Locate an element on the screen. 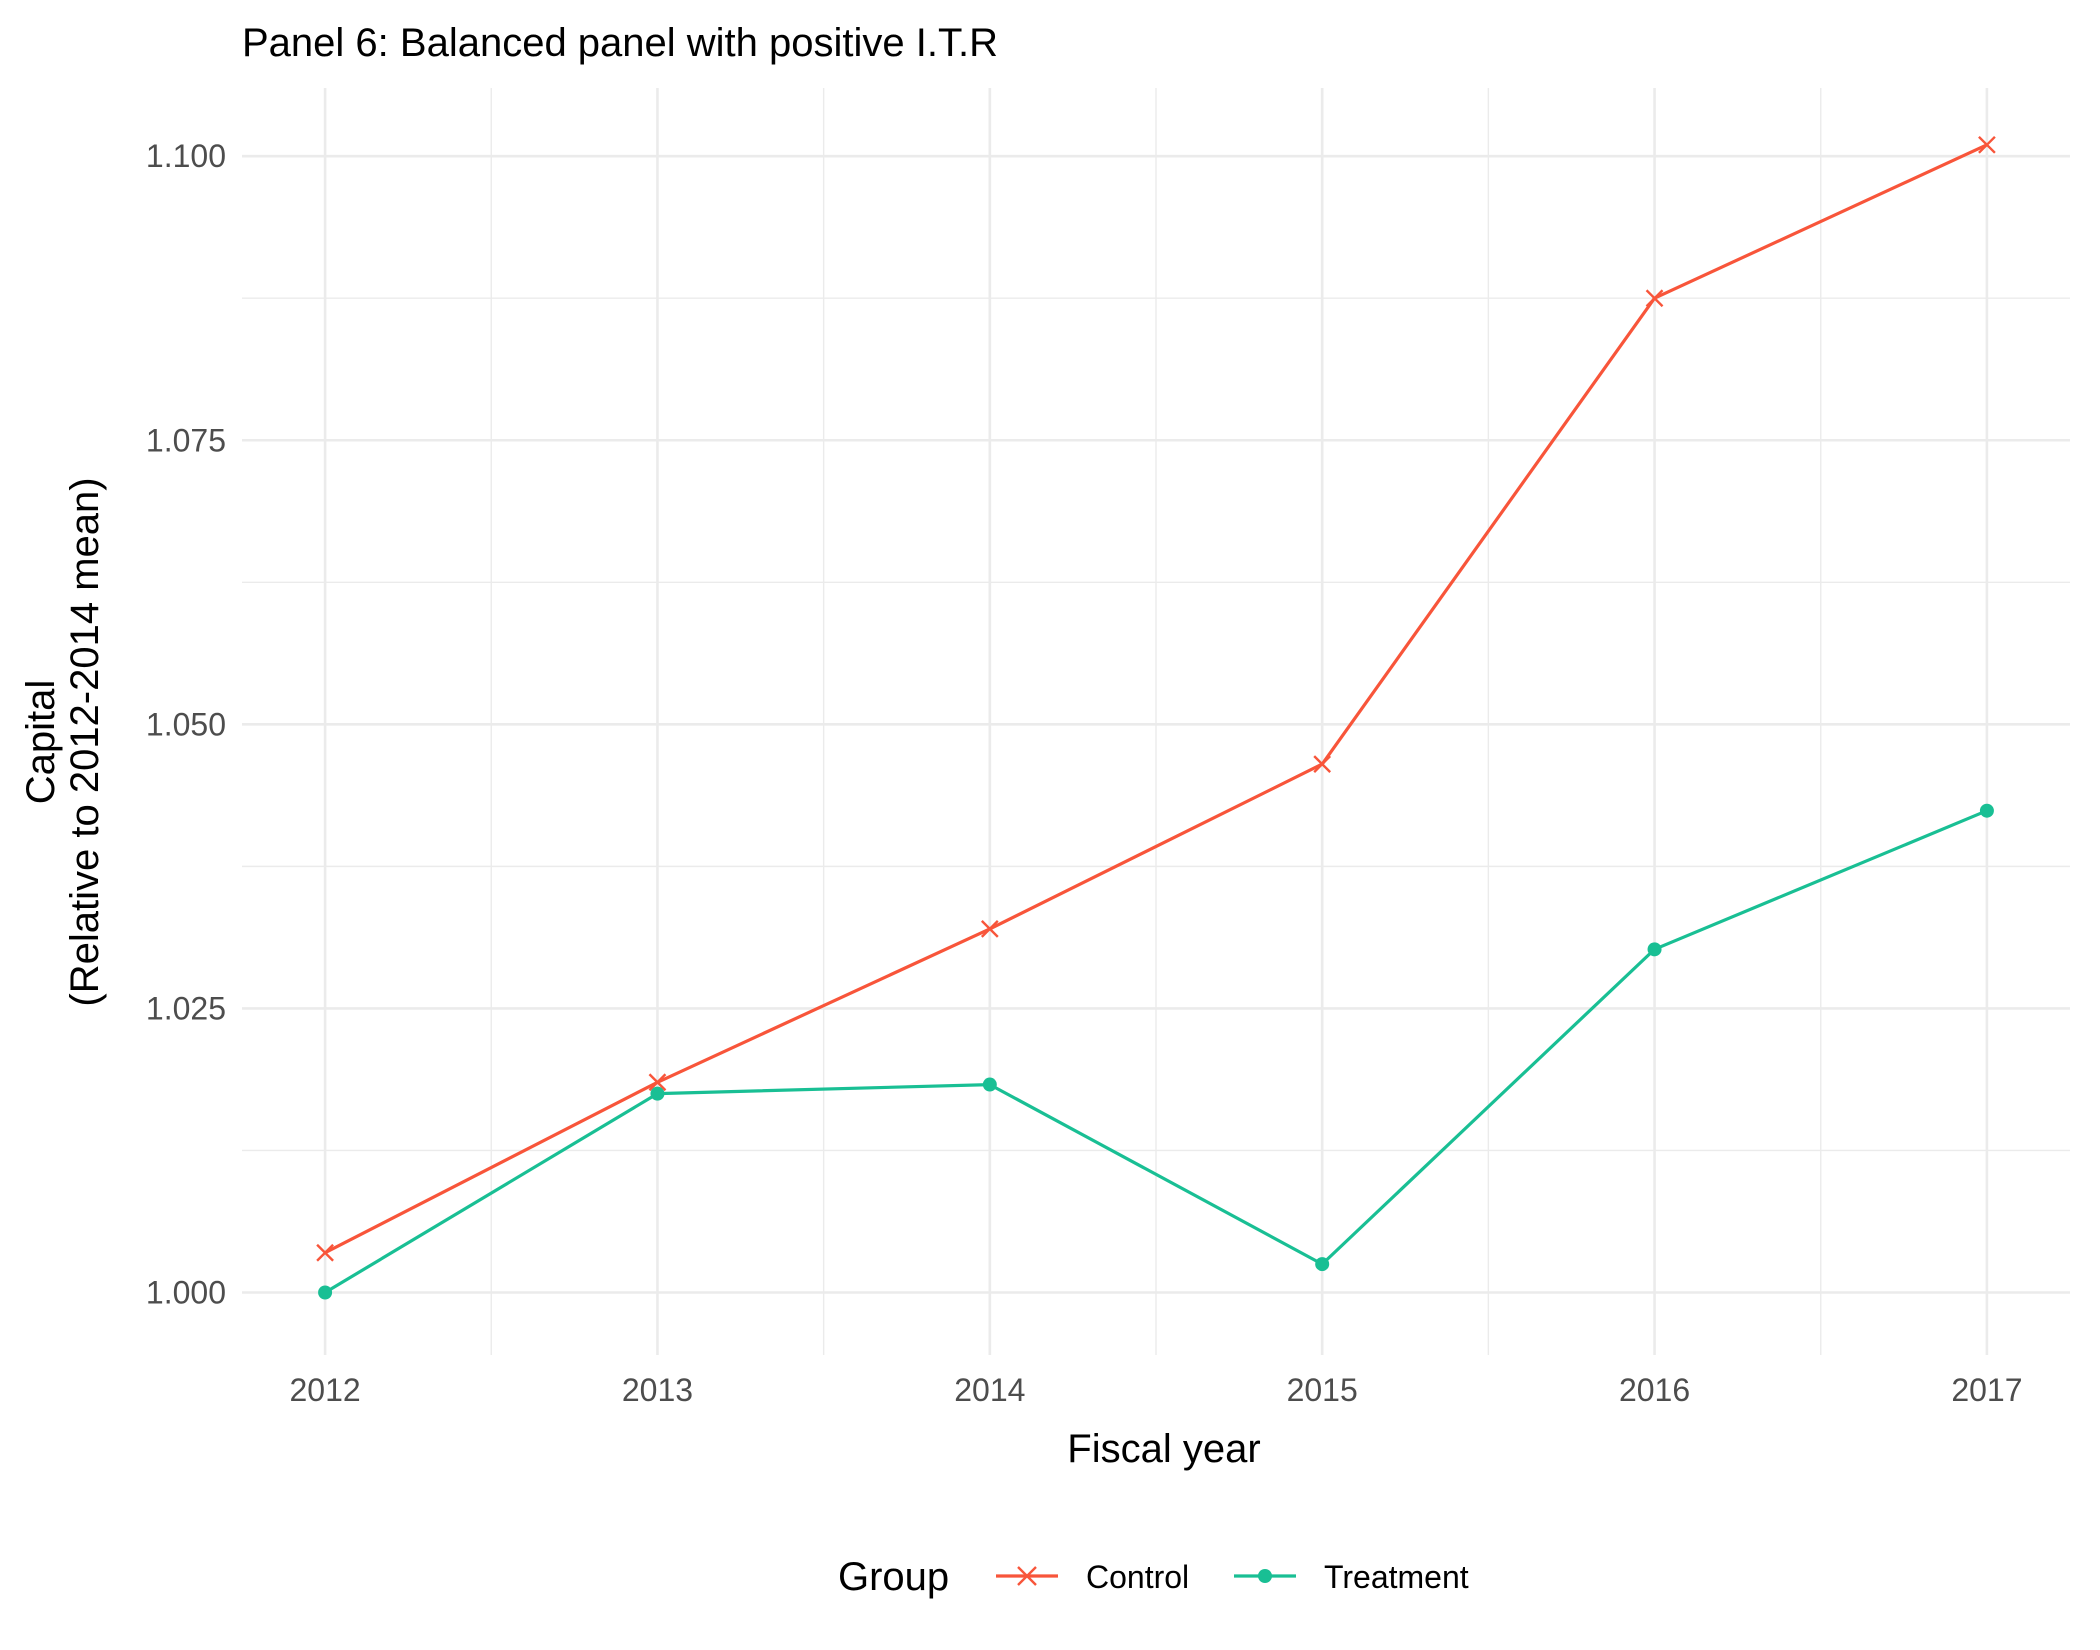 This screenshot has width=2100, height=1650. y-axis-title: Capital (Relative to 2012-2014 mean) is located at coordinates (63, 741).